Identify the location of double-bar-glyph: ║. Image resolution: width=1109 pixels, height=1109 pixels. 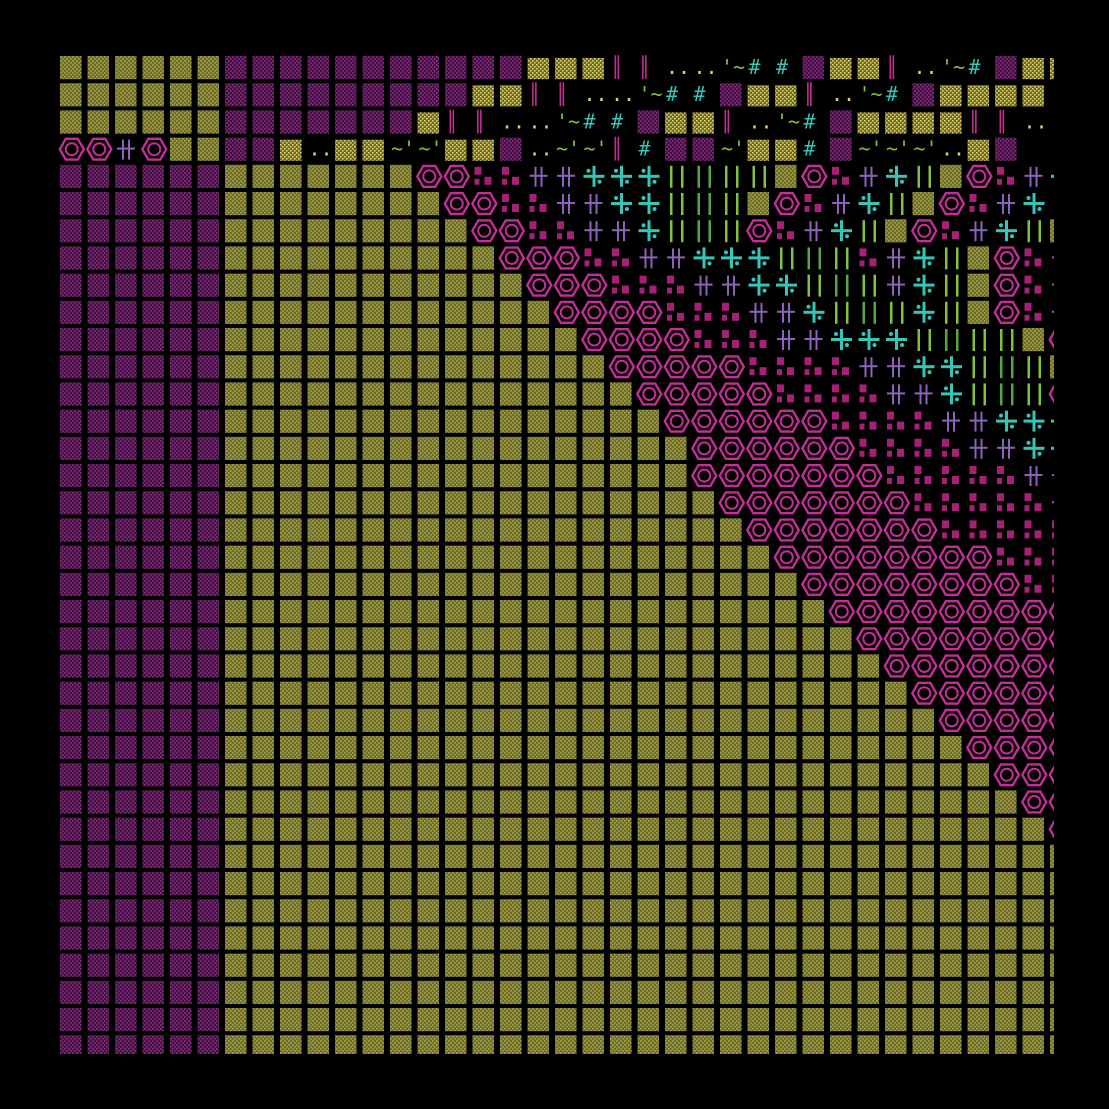
(810, 94).